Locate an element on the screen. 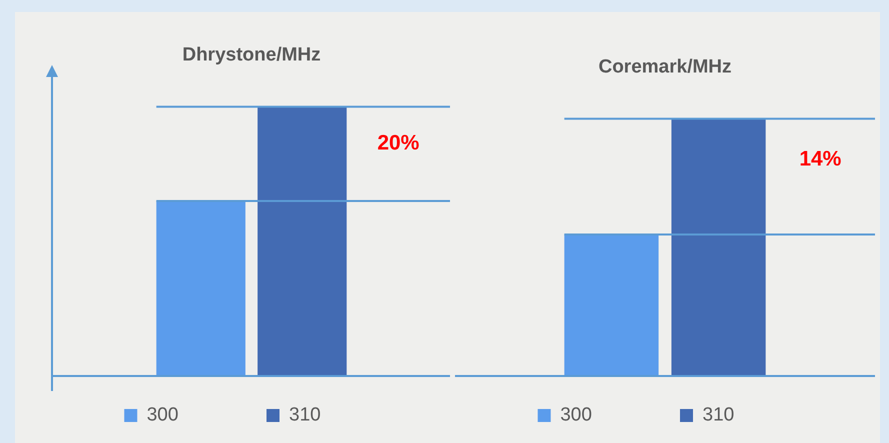 The width and height of the screenshot is (889, 443). chart-title: Coremark/MHz is located at coordinates (665, 67).